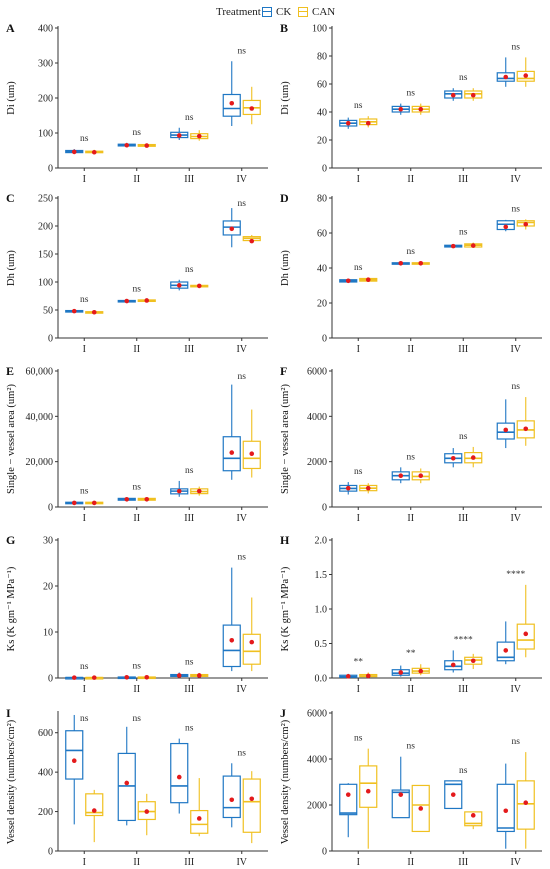 The height and width of the screenshot is (869, 550). What do you see at coordinates (94, 677) in the screenshot?
I see `box-can-i` at bounding box center [94, 677].